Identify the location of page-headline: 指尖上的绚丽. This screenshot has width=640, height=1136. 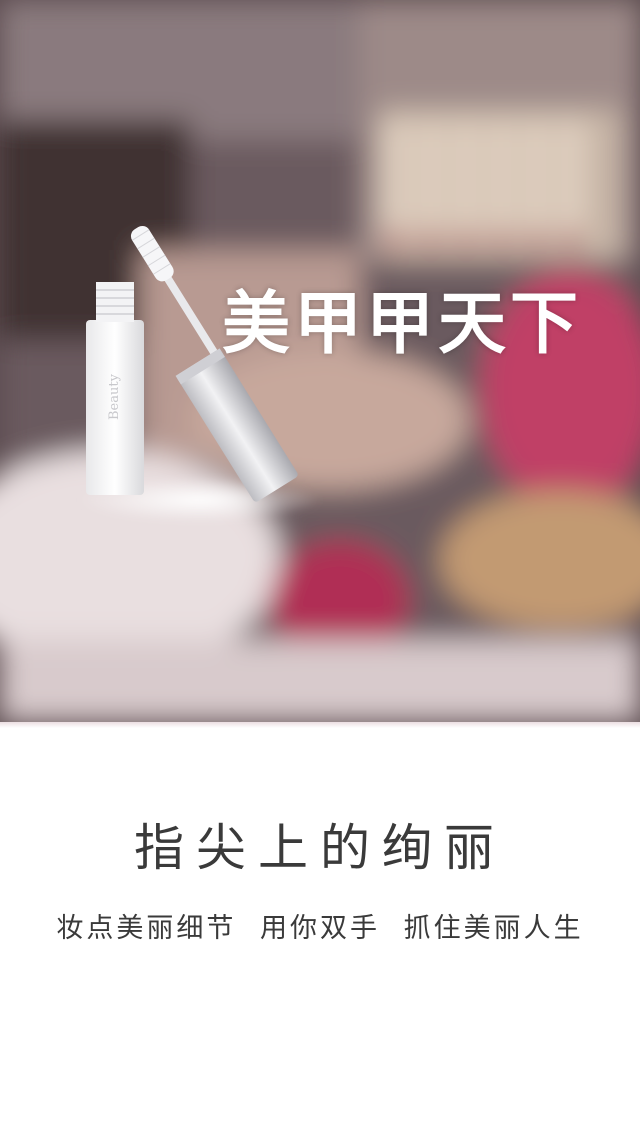
(320, 848).